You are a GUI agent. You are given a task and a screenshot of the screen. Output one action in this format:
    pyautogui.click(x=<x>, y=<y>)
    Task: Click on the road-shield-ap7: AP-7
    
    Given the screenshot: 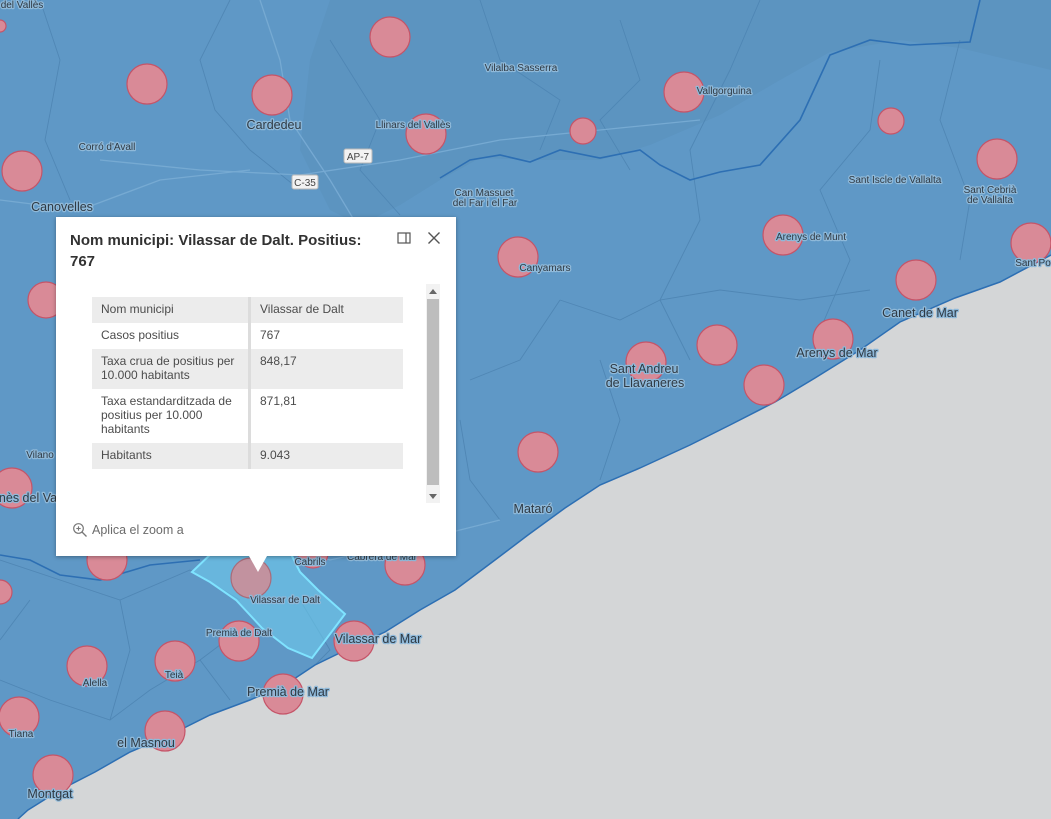 What is the action you would take?
    pyautogui.click(x=358, y=156)
    